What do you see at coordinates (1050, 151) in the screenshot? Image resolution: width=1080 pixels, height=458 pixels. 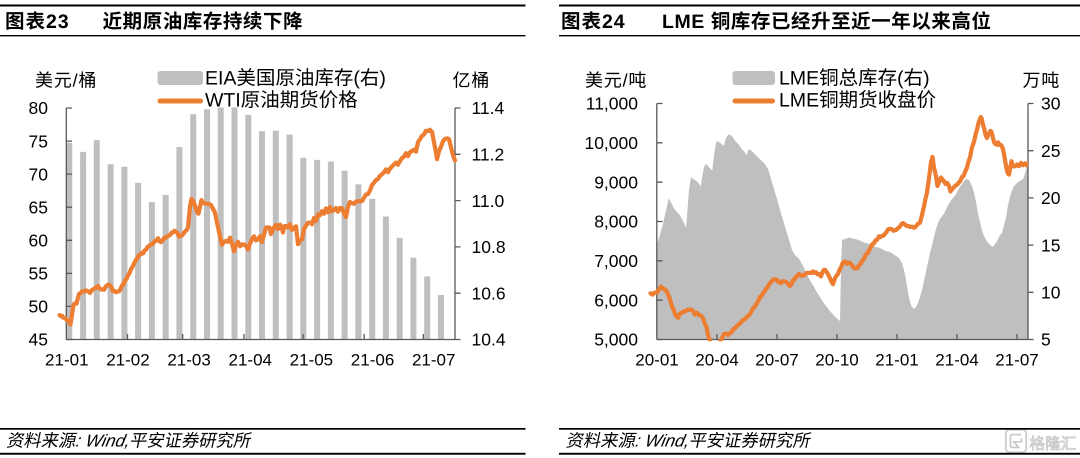 I see `svg-text: 25` at bounding box center [1050, 151].